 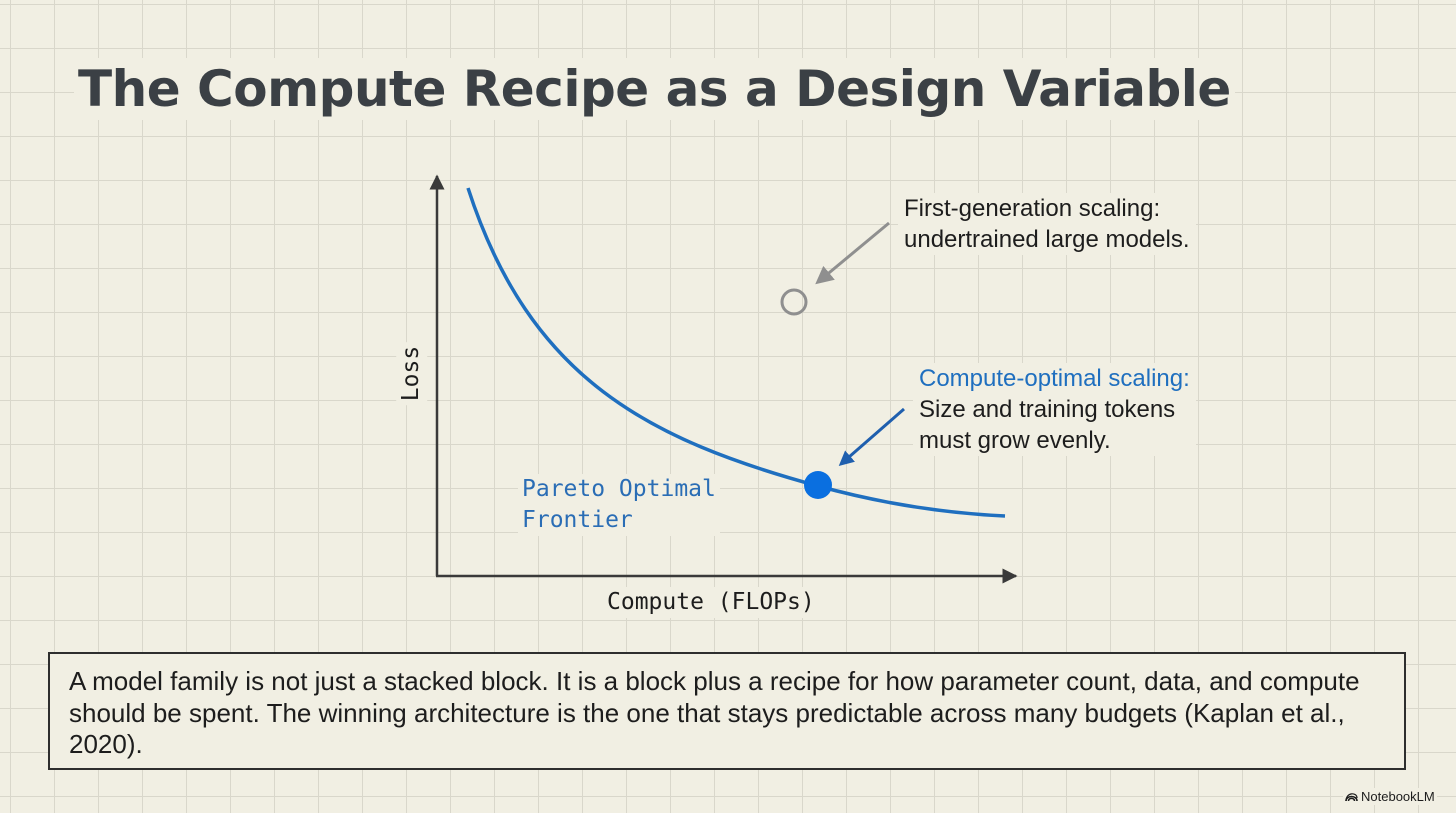 I want to click on compute-optimal-line2: must grow evenly., so click(x=1015, y=440).